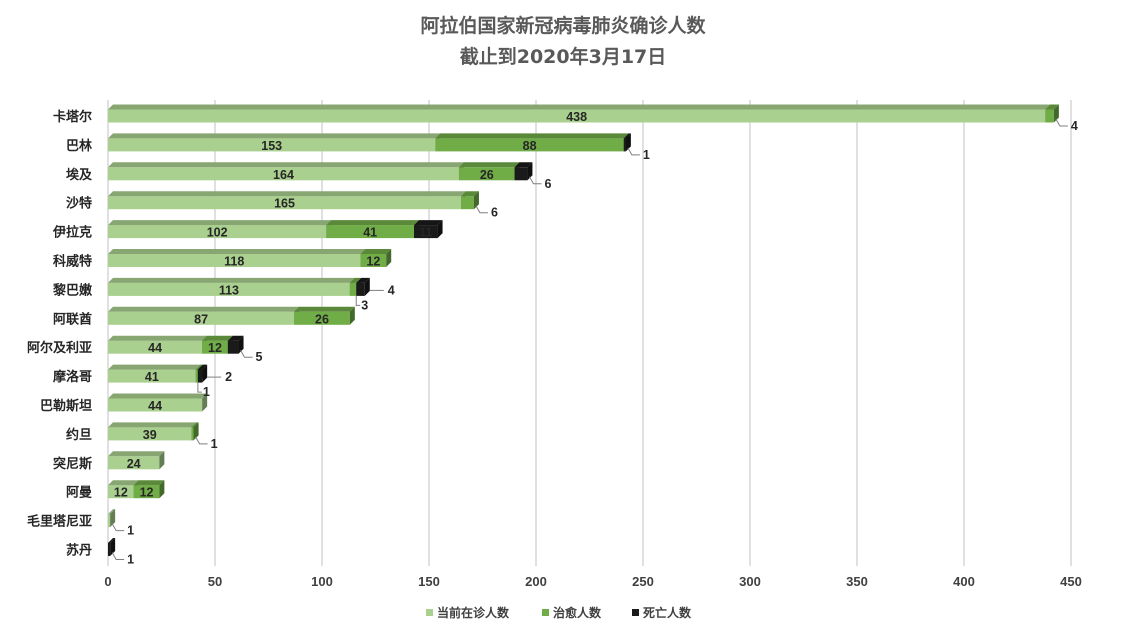 This screenshot has width=1126, height=636. What do you see at coordinates (59, 522) in the screenshot?
I see `category-label: 毛里塔尼亚` at bounding box center [59, 522].